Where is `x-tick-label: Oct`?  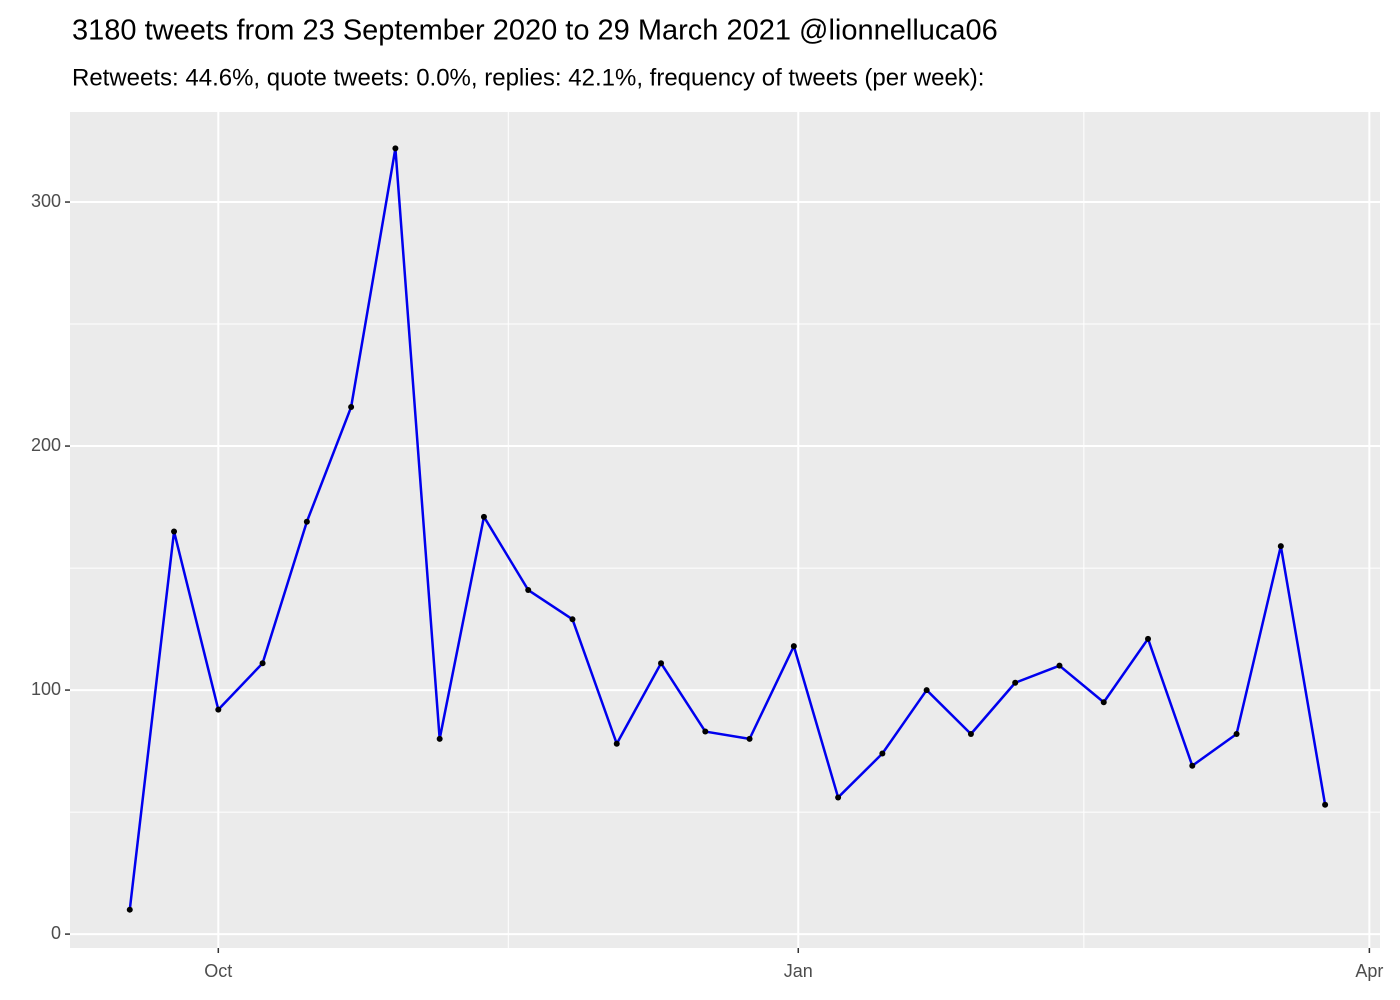
x-tick-label: Oct is located at coordinates (218, 971).